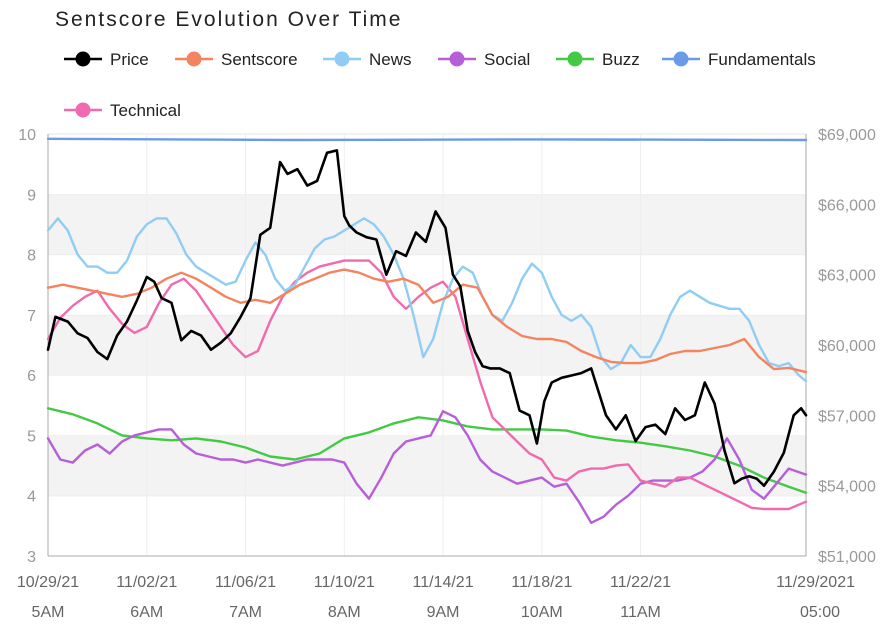 The width and height of the screenshot is (880, 632). I want to click on x-tick-time: 11AM, so click(640, 612).